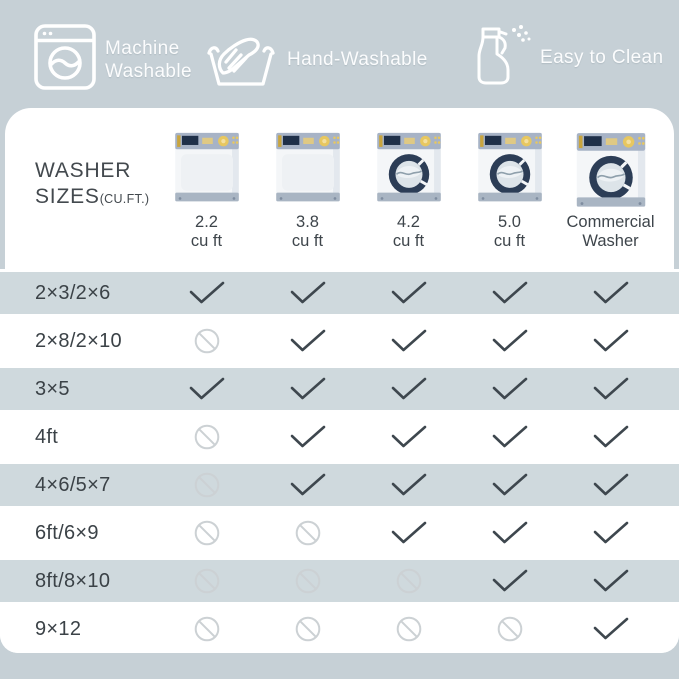 The image size is (679, 679). Describe the element at coordinates (73, 580) in the screenshot. I see `rug-size-label: 8ft/8×10` at that location.